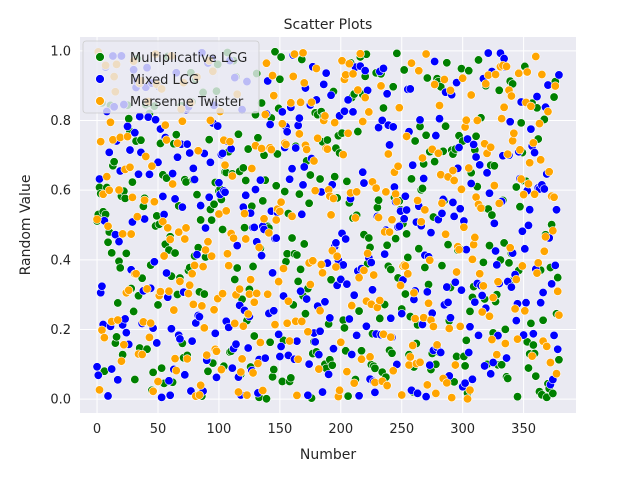 The image size is (640, 480). Describe the element at coordinates (188, 58) in the screenshot. I see `legend-label-0: Multiplicative LCG` at that location.